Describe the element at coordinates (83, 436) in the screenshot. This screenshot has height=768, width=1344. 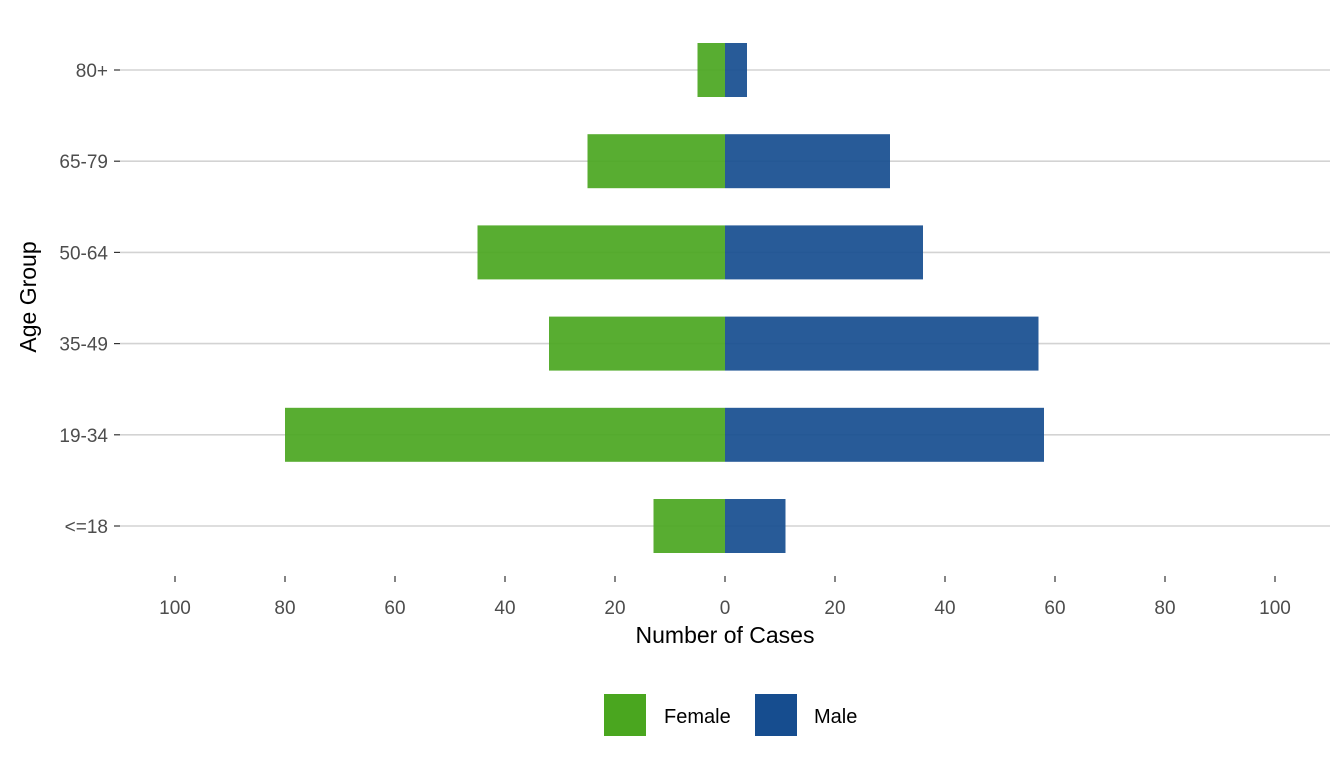
I see `y-tick-label: 19-34` at that location.